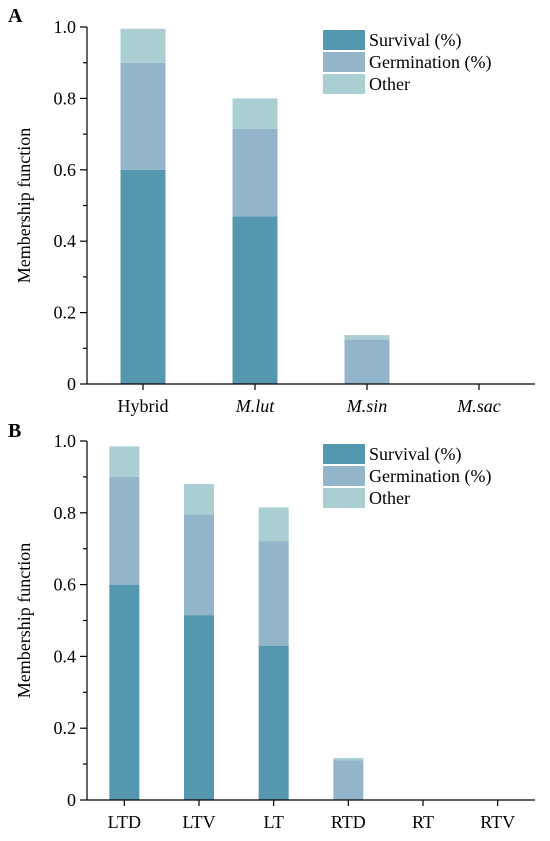 The height and width of the screenshot is (841, 550). I want to click on x-tick-label: LTD, so click(124, 822).